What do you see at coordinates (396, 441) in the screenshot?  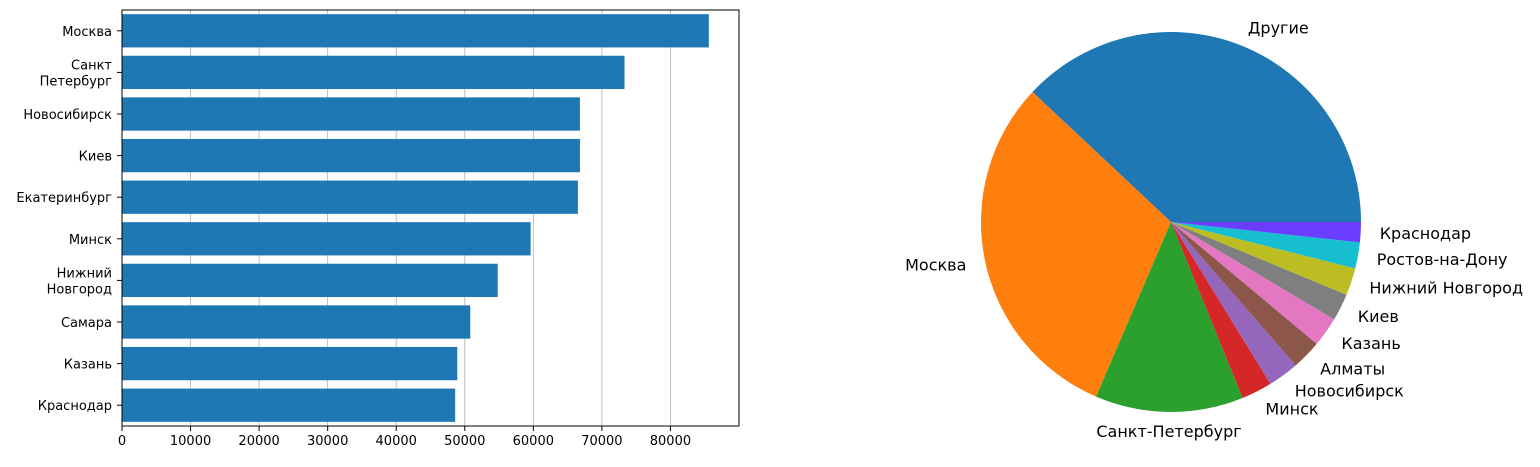 I see `x-tick-label: 40000` at bounding box center [396, 441].